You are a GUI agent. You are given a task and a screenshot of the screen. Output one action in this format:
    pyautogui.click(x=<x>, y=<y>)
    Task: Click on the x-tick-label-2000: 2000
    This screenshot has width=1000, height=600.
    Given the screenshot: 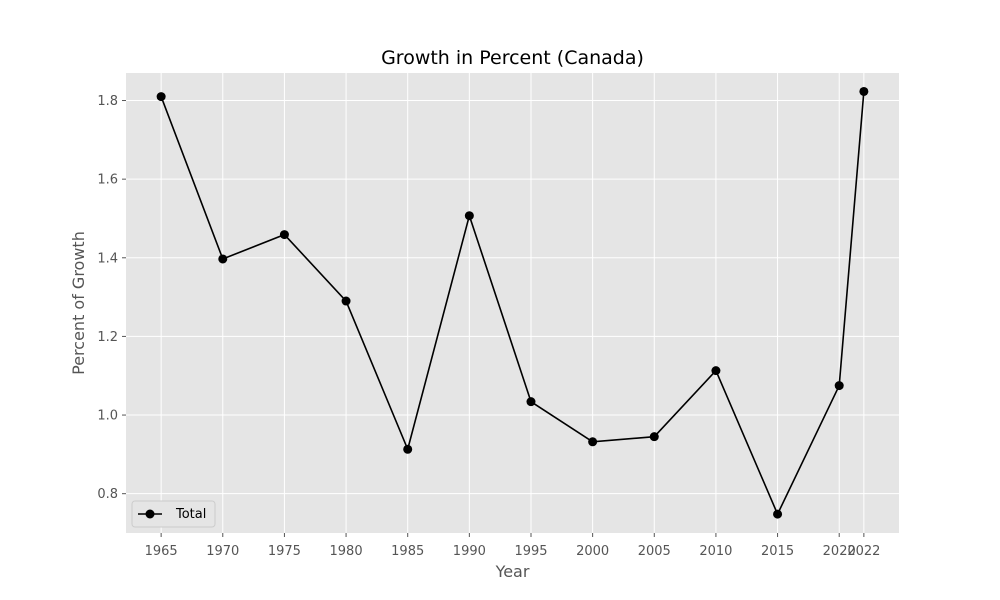 What is the action you would take?
    pyautogui.click(x=592, y=551)
    